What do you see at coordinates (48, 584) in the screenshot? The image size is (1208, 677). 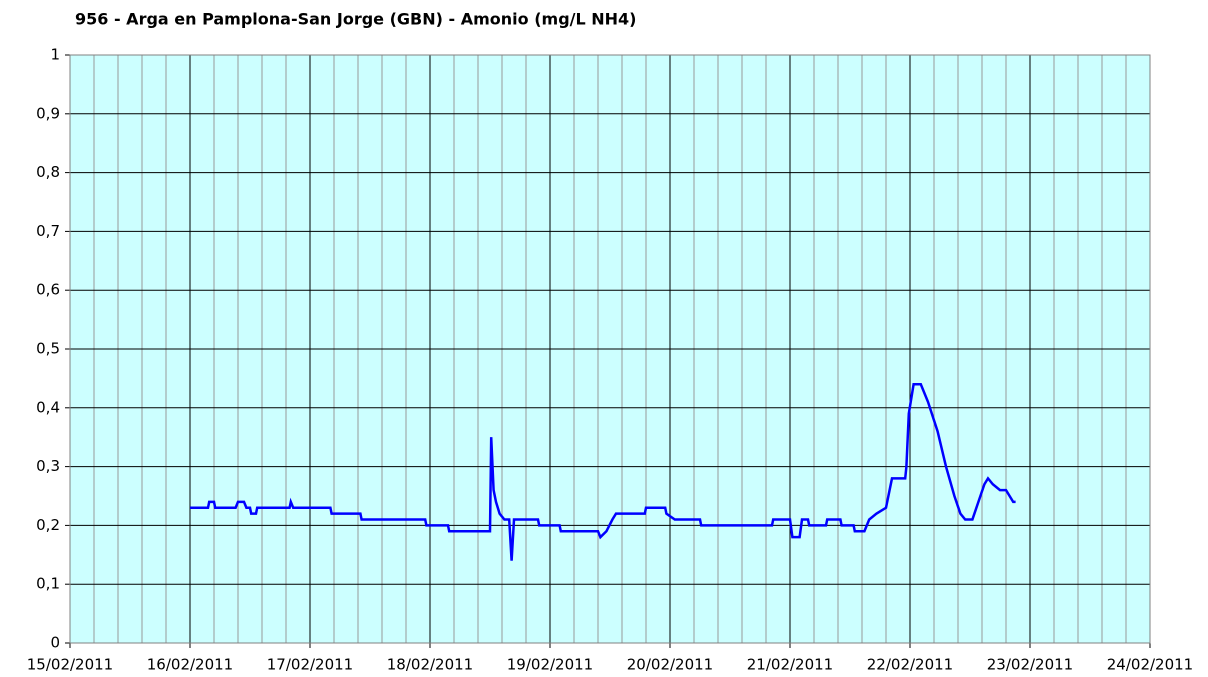 I see `y-tick-label: 0,1` at bounding box center [48, 584].